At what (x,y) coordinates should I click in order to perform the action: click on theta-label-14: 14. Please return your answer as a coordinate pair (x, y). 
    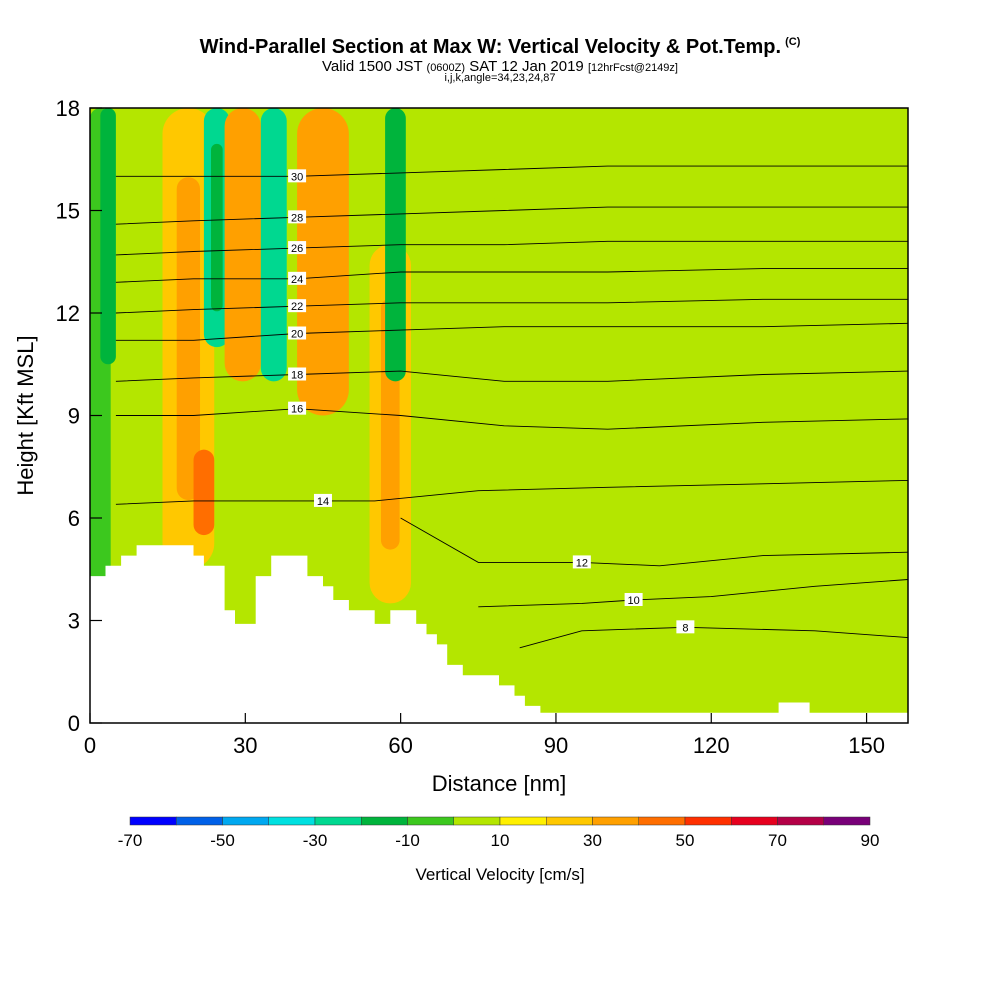
    Looking at the image, I should click on (323, 502).